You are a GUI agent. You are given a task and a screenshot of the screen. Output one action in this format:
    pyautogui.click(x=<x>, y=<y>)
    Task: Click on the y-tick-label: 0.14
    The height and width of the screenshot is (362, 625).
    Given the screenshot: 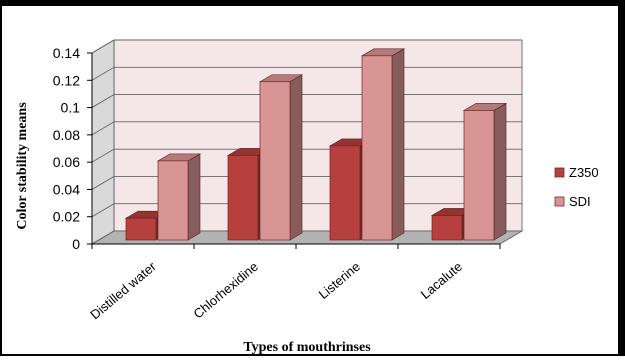 What is the action you would take?
    pyautogui.click(x=66, y=53)
    